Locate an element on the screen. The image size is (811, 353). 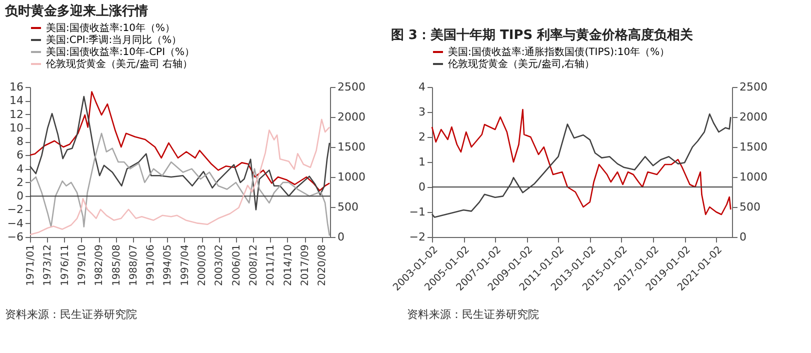
x-tick-label: 1997/04 is located at coordinates (185, 265).